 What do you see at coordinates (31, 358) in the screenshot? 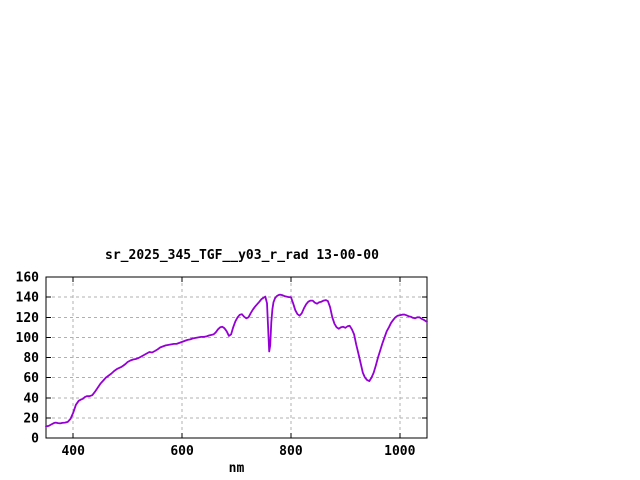
I see `y-tick-label: 80` at bounding box center [31, 358].